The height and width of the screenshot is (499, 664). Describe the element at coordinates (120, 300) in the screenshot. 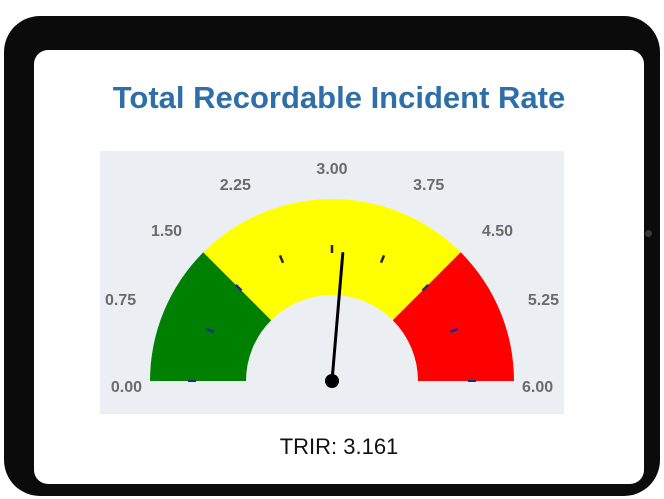

I see `tick-label-1: 0.75` at that location.